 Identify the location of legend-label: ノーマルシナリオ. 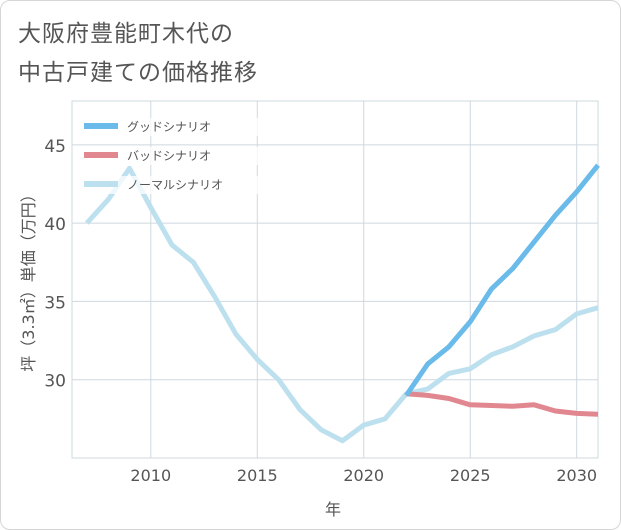
(175, 185).